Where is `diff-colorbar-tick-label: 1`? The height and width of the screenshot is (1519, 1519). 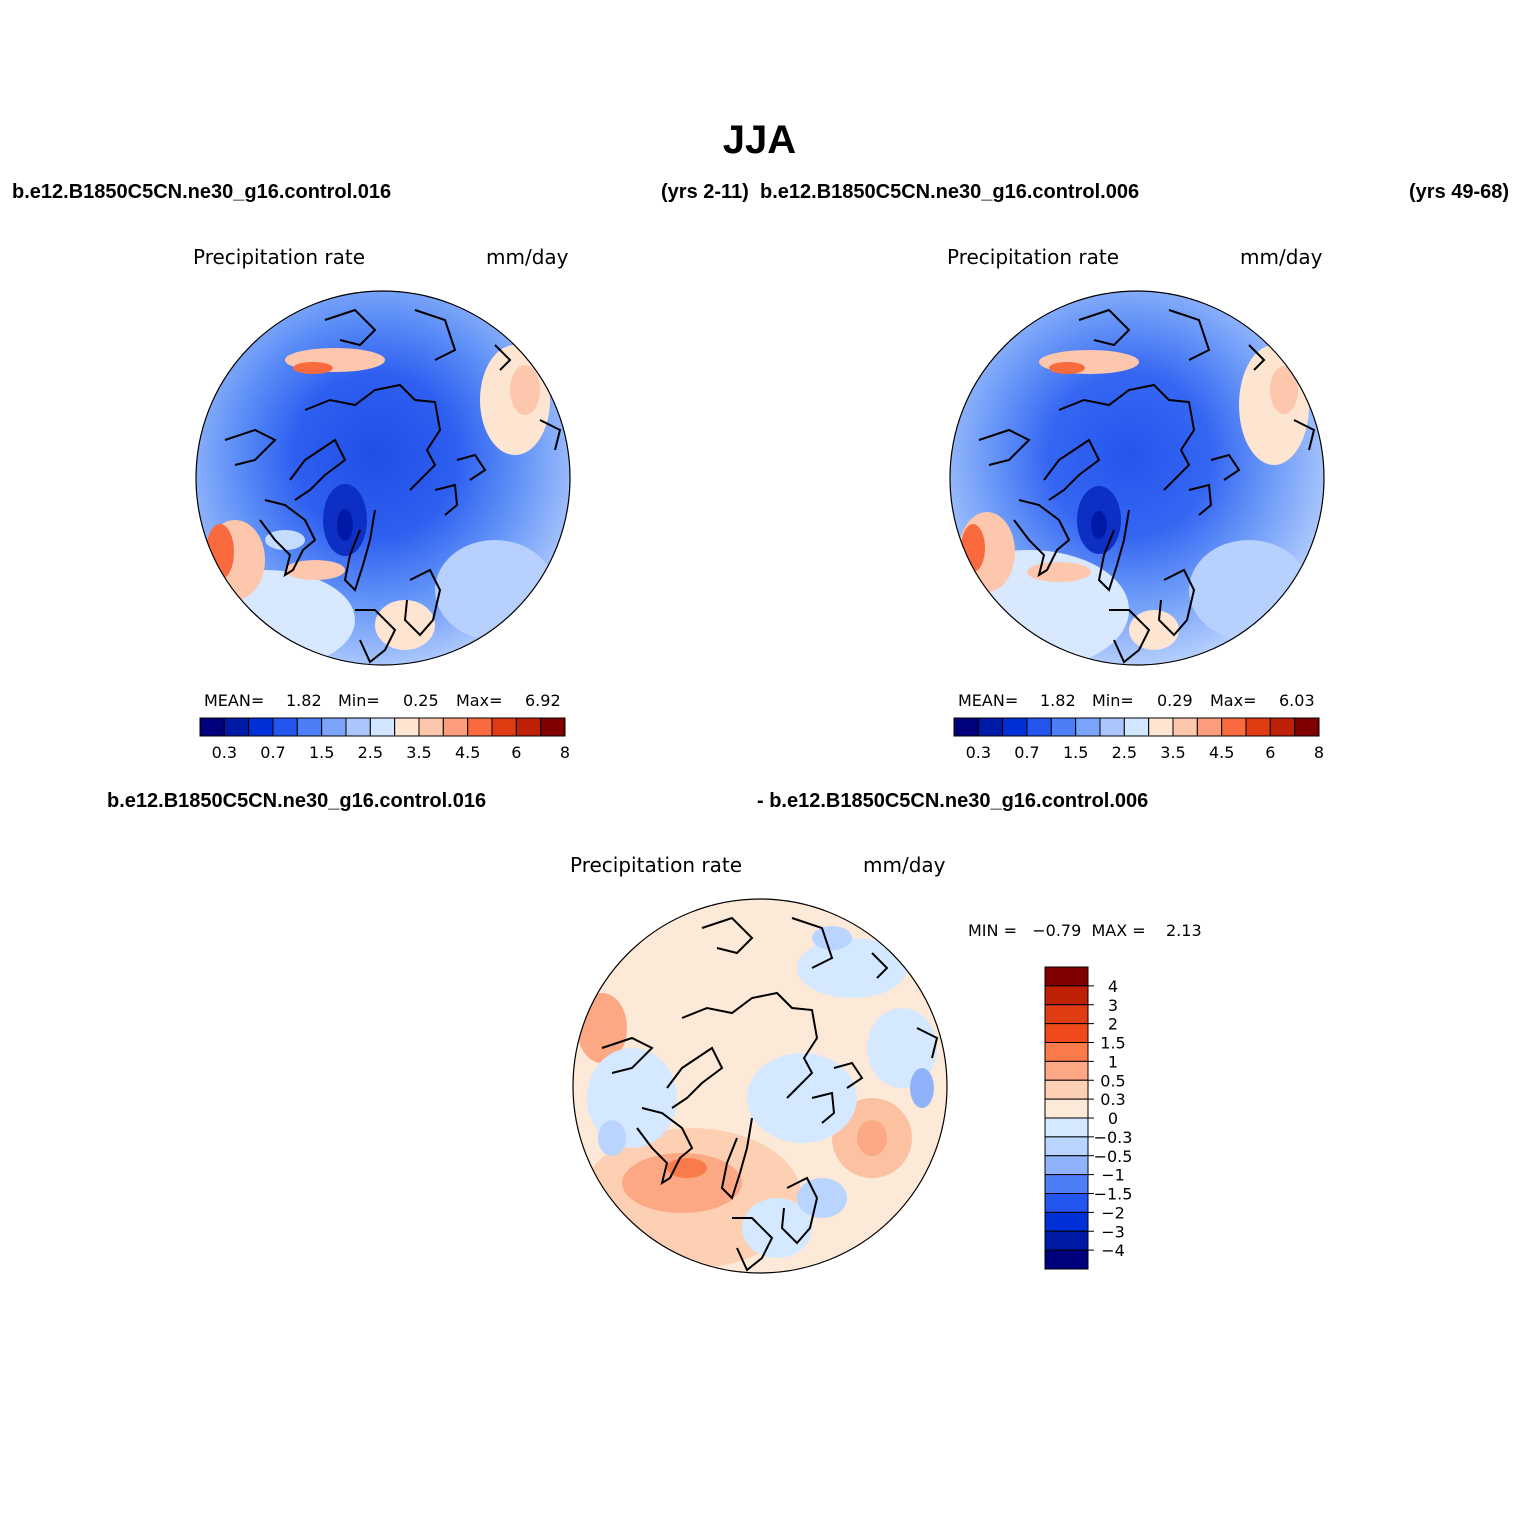
diff-colorbar-tick-label: 1 is located at coordinates (1113, 1061).